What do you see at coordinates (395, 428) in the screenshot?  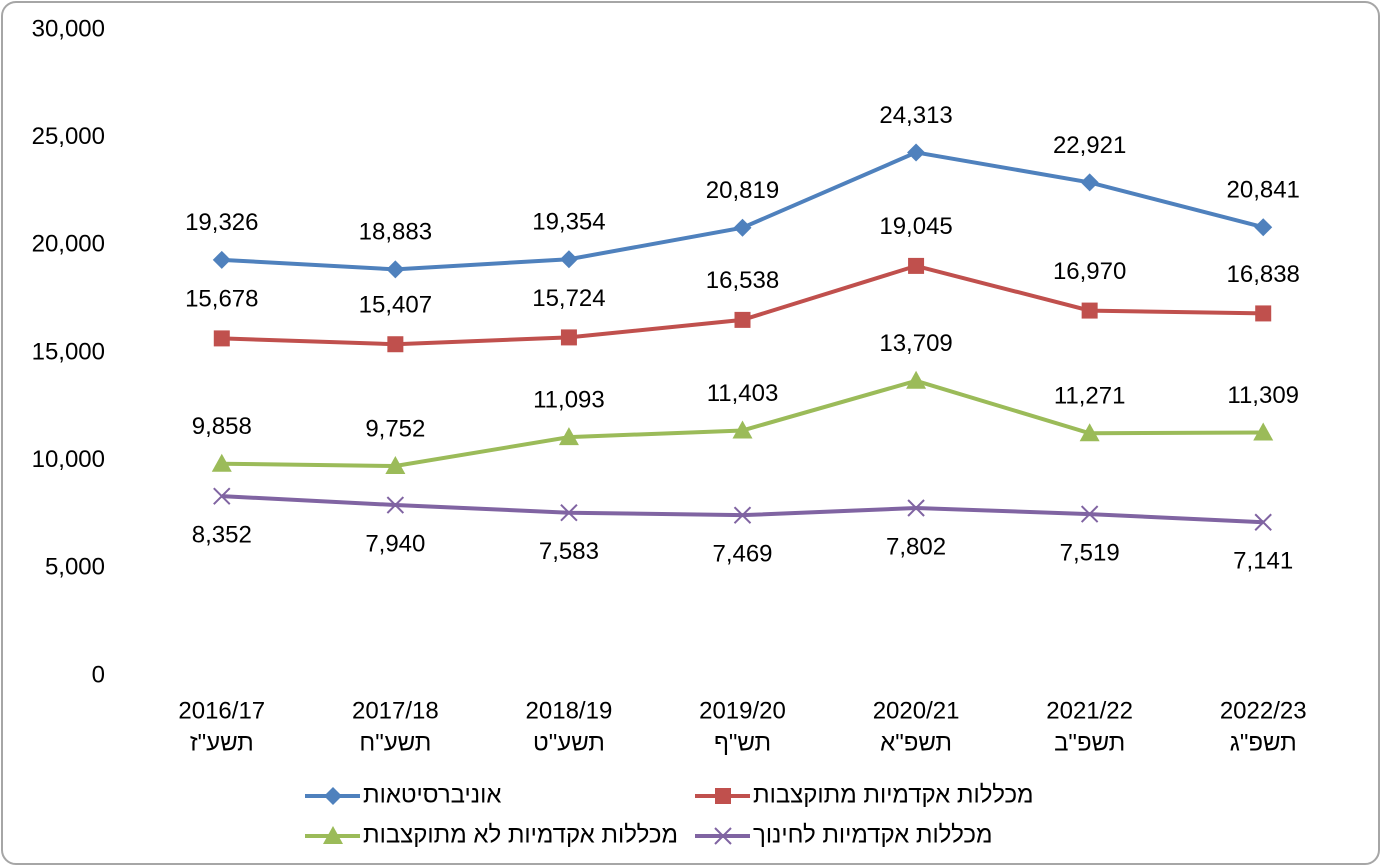 I see `data-label: 9,752` at bounding box center [395, 428].